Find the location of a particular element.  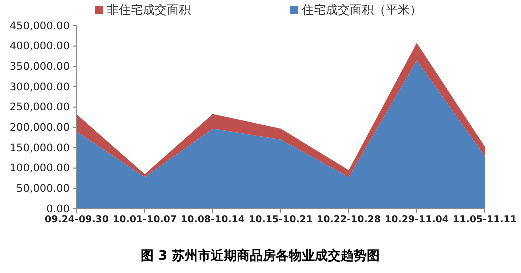

x-tick-label: 10.22-10.28 is located at coordinates (349, 220).